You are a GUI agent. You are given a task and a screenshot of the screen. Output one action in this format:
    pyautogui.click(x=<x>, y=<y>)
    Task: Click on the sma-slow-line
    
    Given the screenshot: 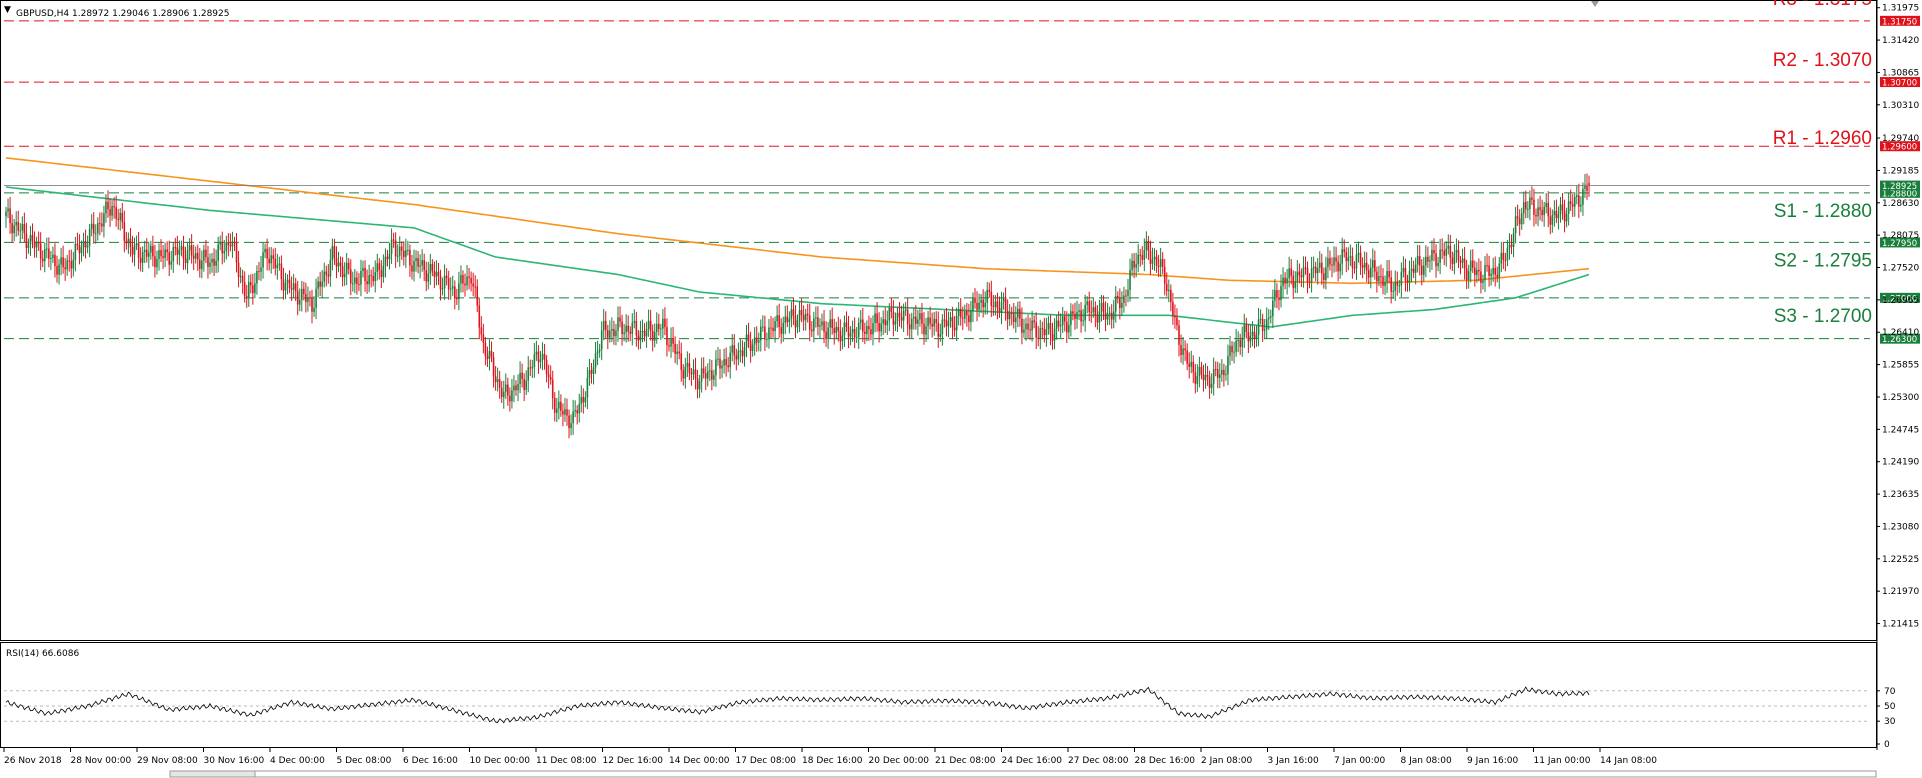 What is the action you would take?
    pyautogui.click(x=797, y=221)
    